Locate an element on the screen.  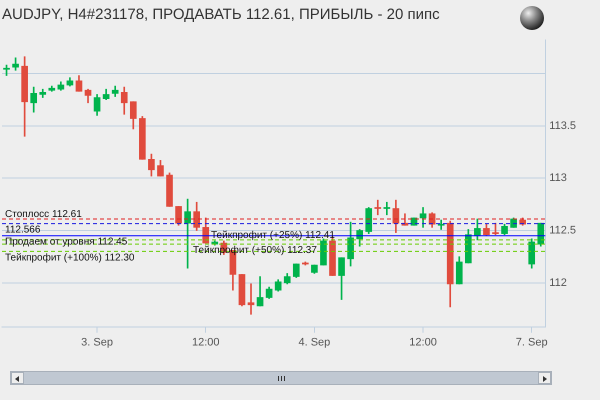
x-tick-label: 4. Sep is located at coordinates (314, 342).